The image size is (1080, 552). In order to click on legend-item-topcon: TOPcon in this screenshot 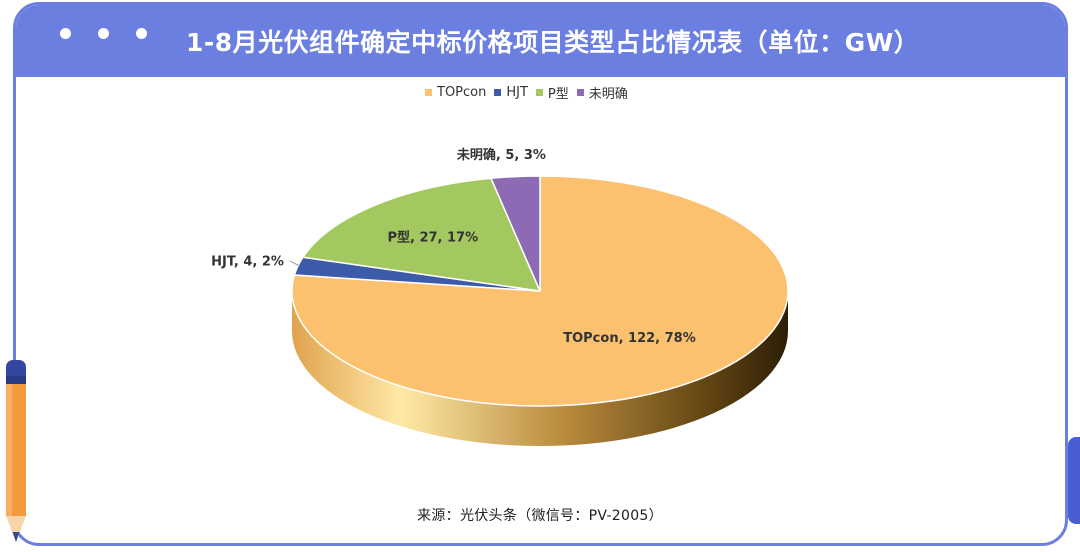, I will do `click(455, 92)`.